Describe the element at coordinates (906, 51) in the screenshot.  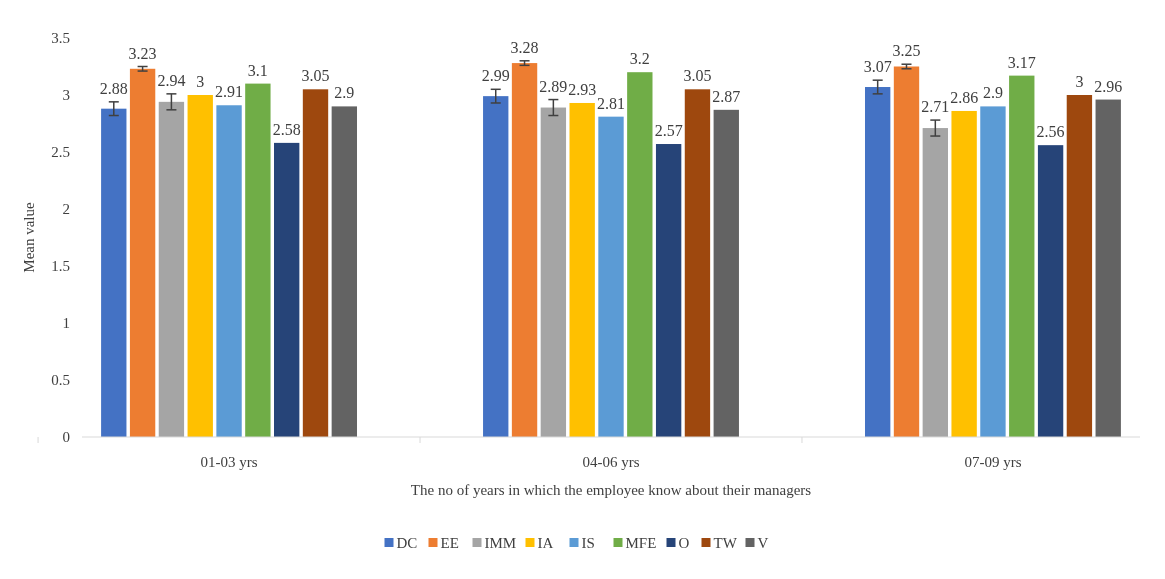
I see `data-label: 3.25` at that location.